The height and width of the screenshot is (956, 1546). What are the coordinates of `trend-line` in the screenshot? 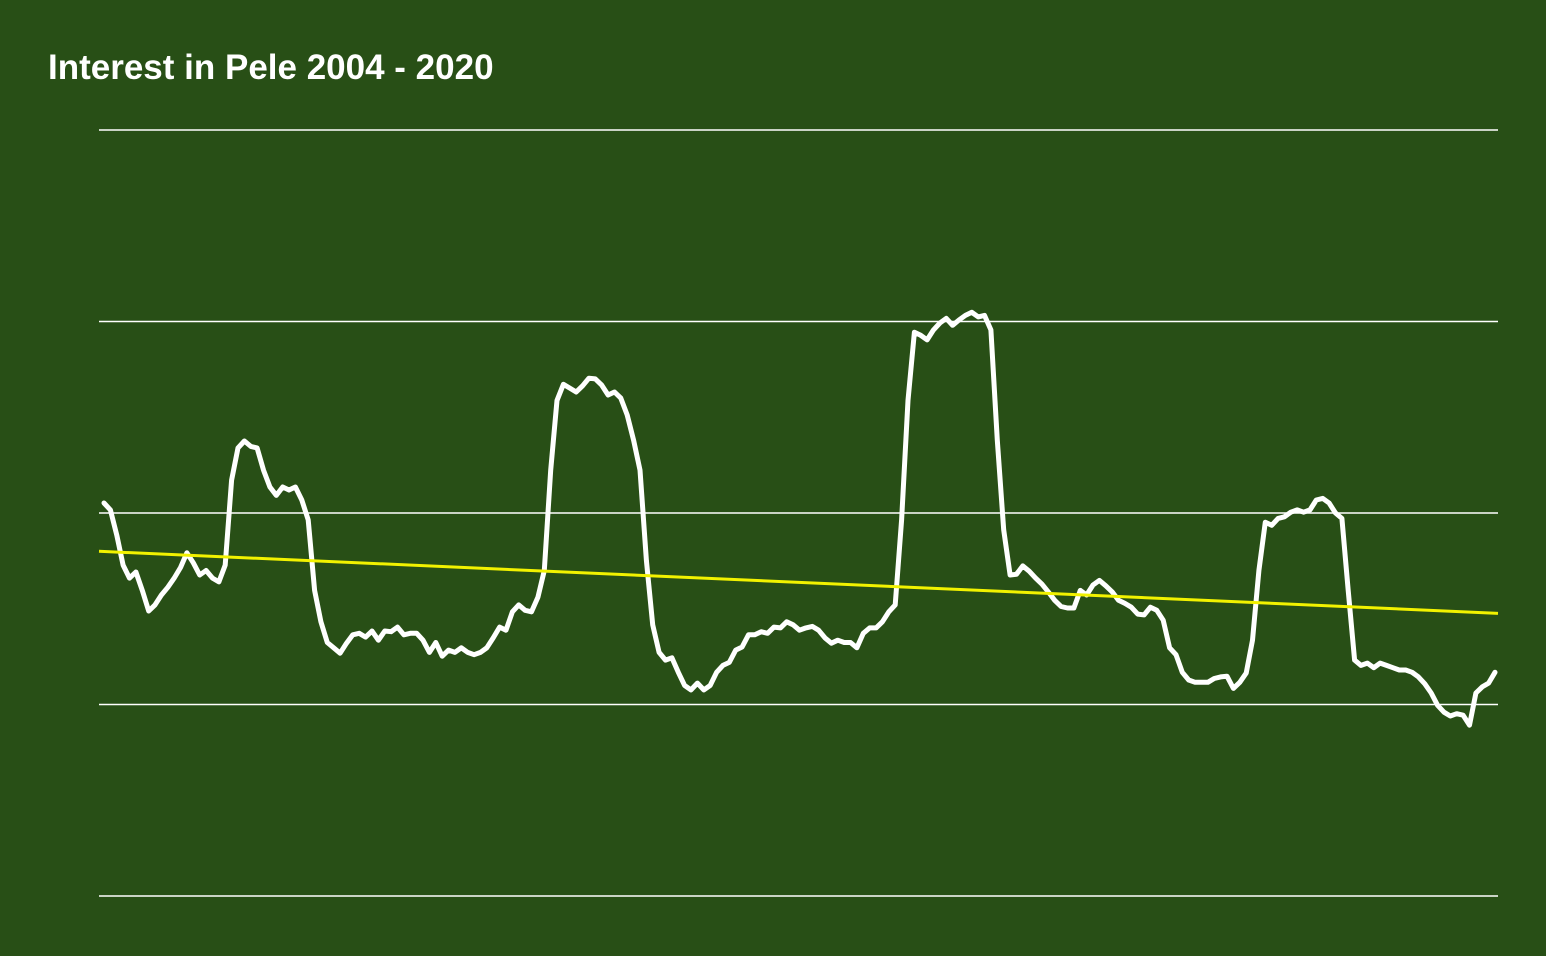 It's located at (798, 582).